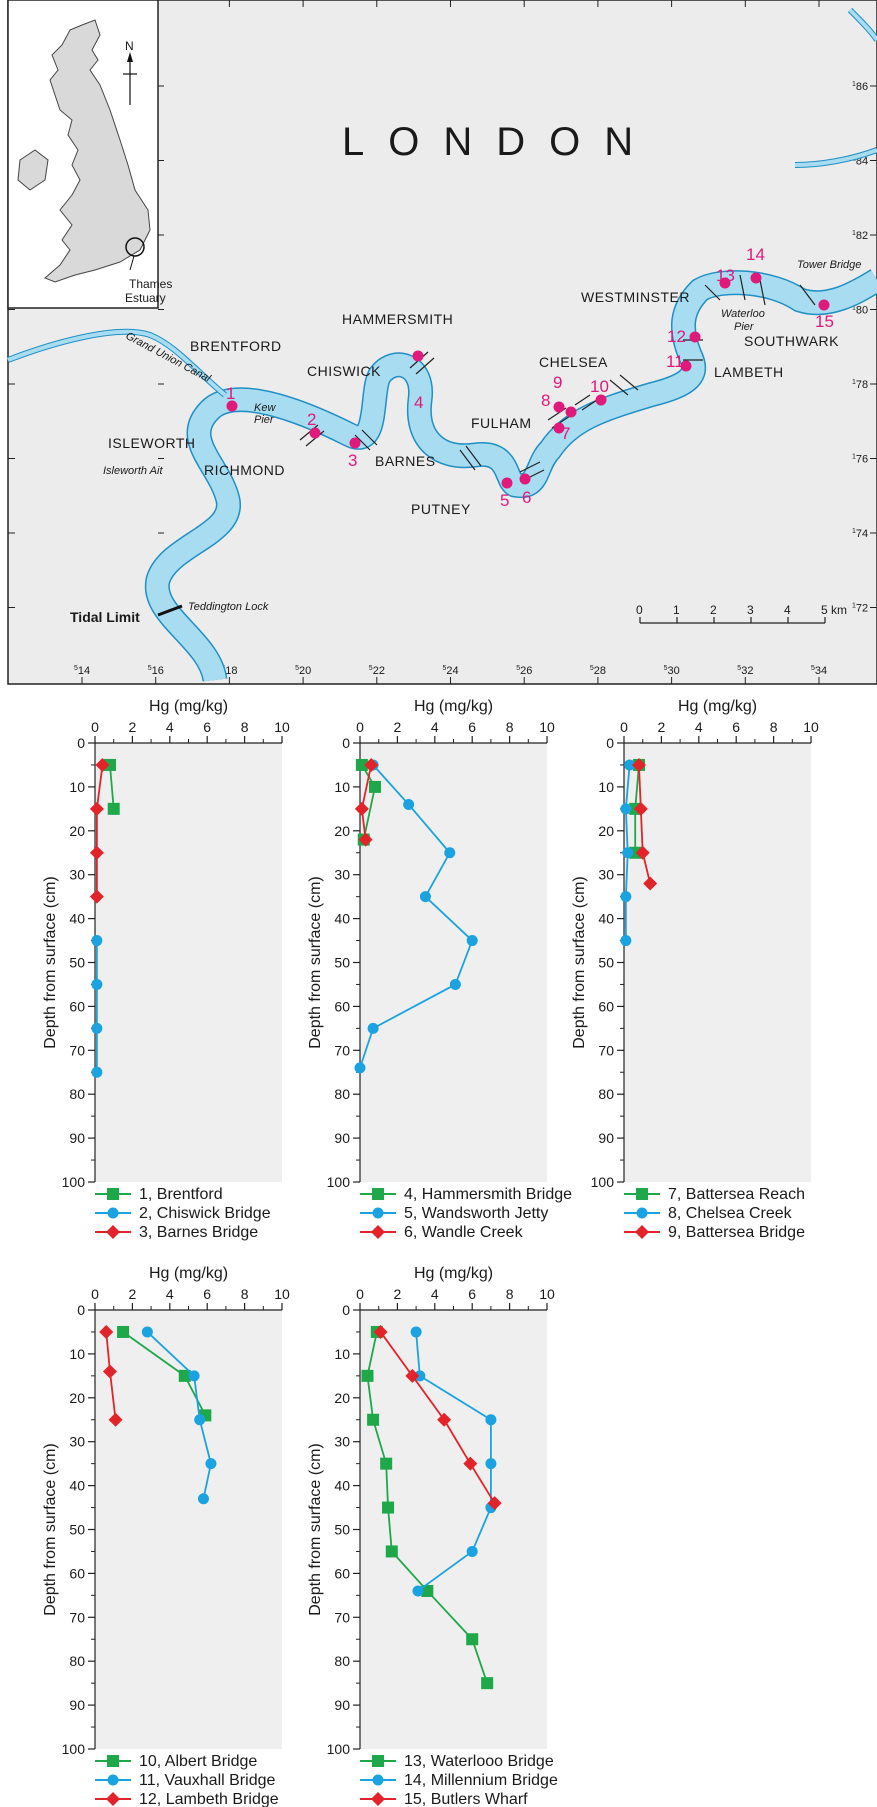  What do you see at coordinates (97, 151) in the screenshot?
I see `great-britain-outline` at bounding box center [97, 151].